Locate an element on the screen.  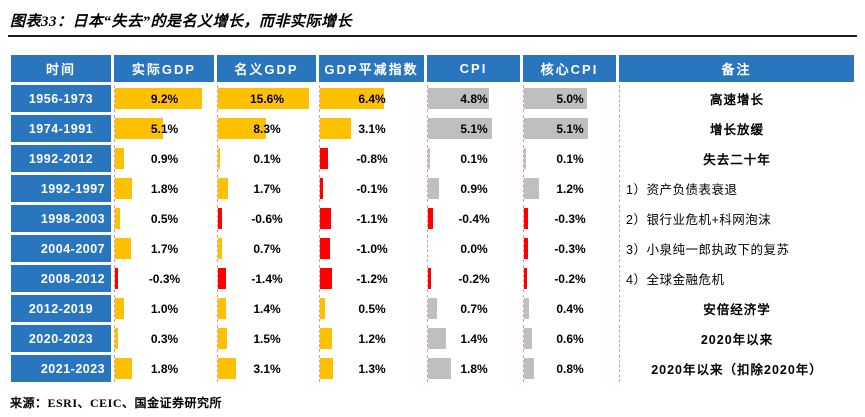
col-header-notes: 备注 is located at coordinates (736, 68).